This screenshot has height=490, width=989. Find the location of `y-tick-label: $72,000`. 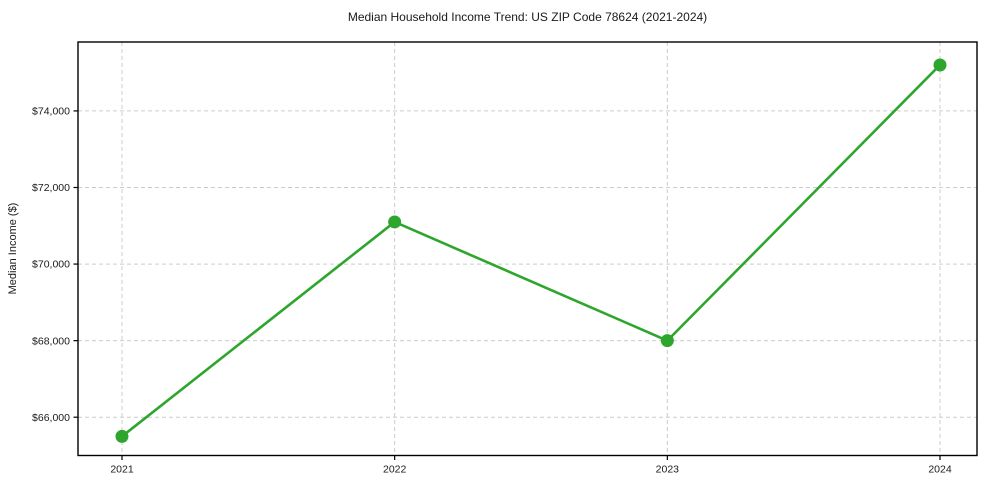

y-tick-label: $72,000 is located at coordinates (51, 188).